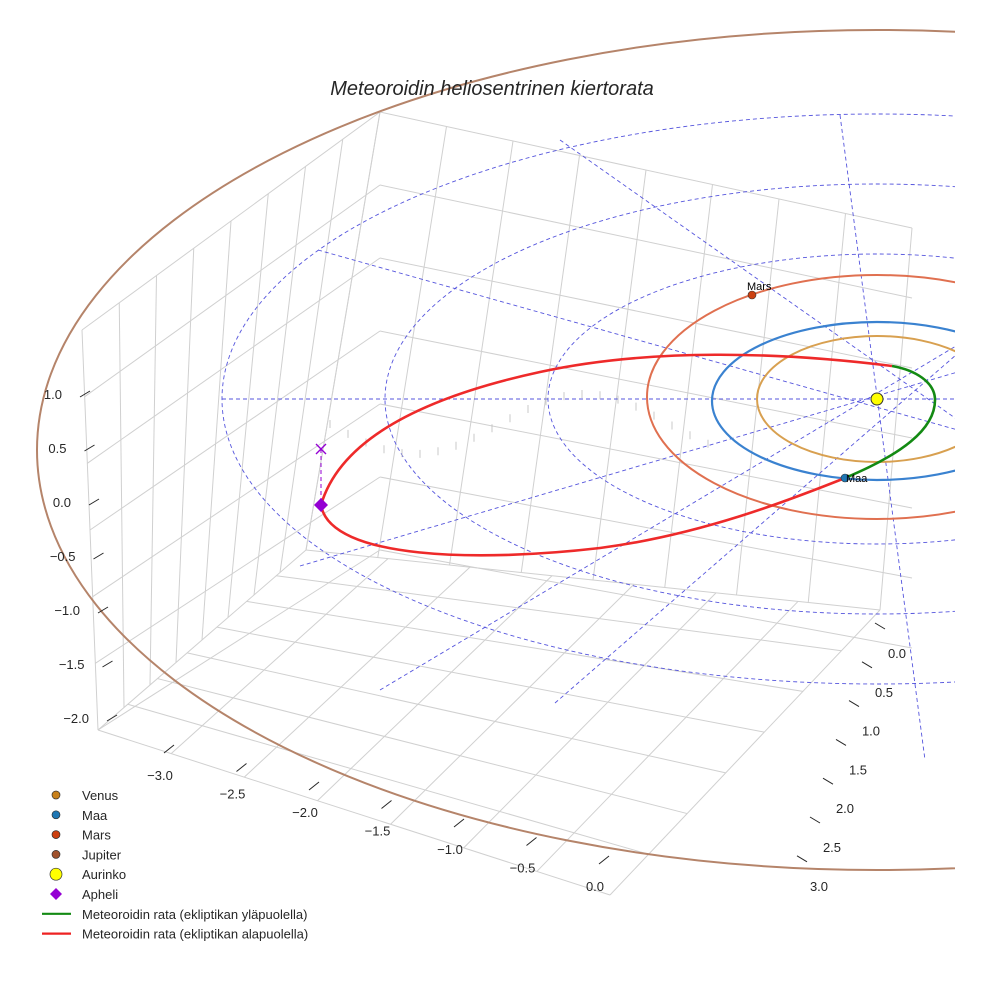  What do you see at coordinates (450, 849) in the screenshot?
I see `x-tick-label: −1.0` at bounding box center [450, 849].